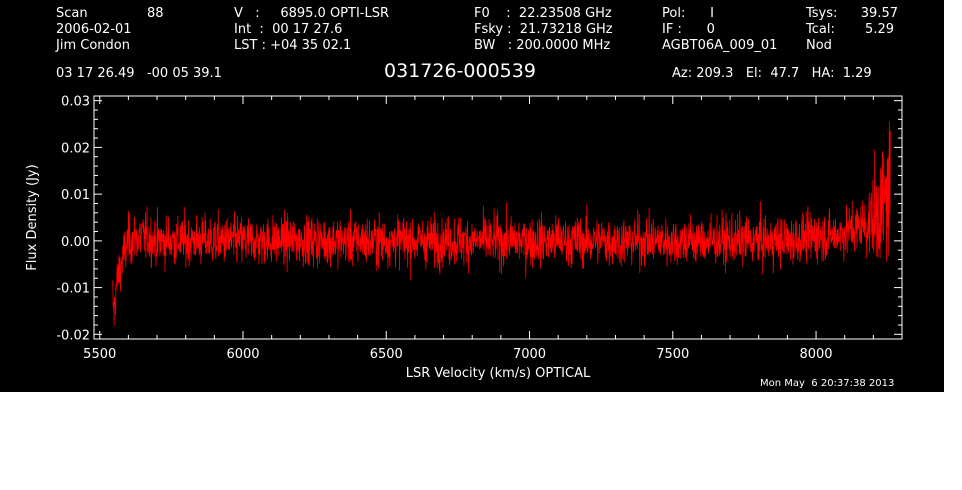  I want to click on source-name: 031726-000539, so click(460, 71).